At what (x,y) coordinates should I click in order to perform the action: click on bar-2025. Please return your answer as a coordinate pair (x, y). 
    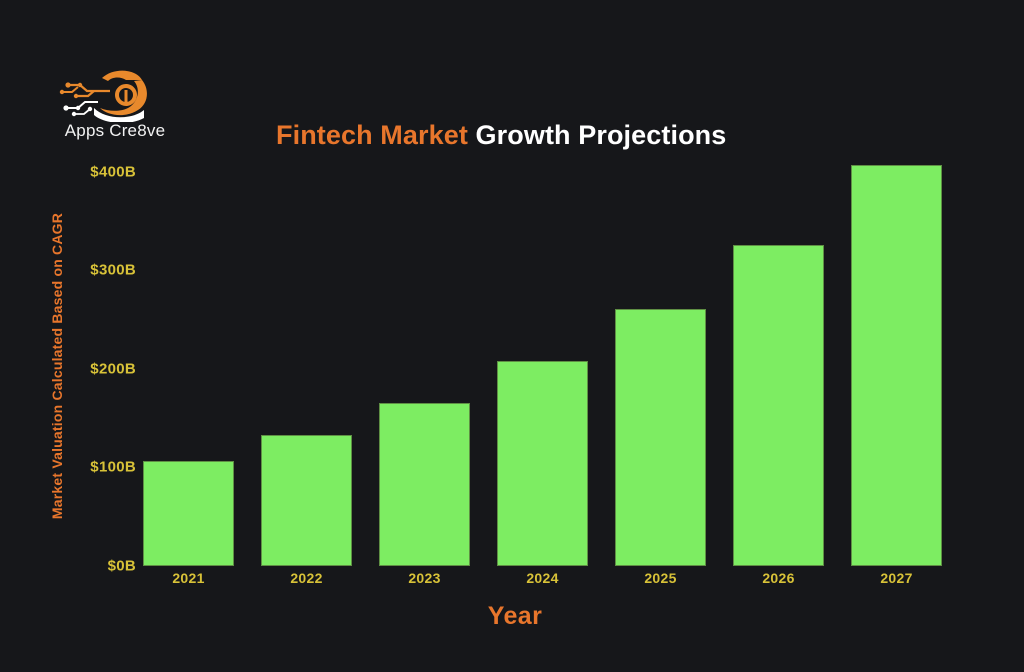
    Looking at the image, I should click on (660, 437).